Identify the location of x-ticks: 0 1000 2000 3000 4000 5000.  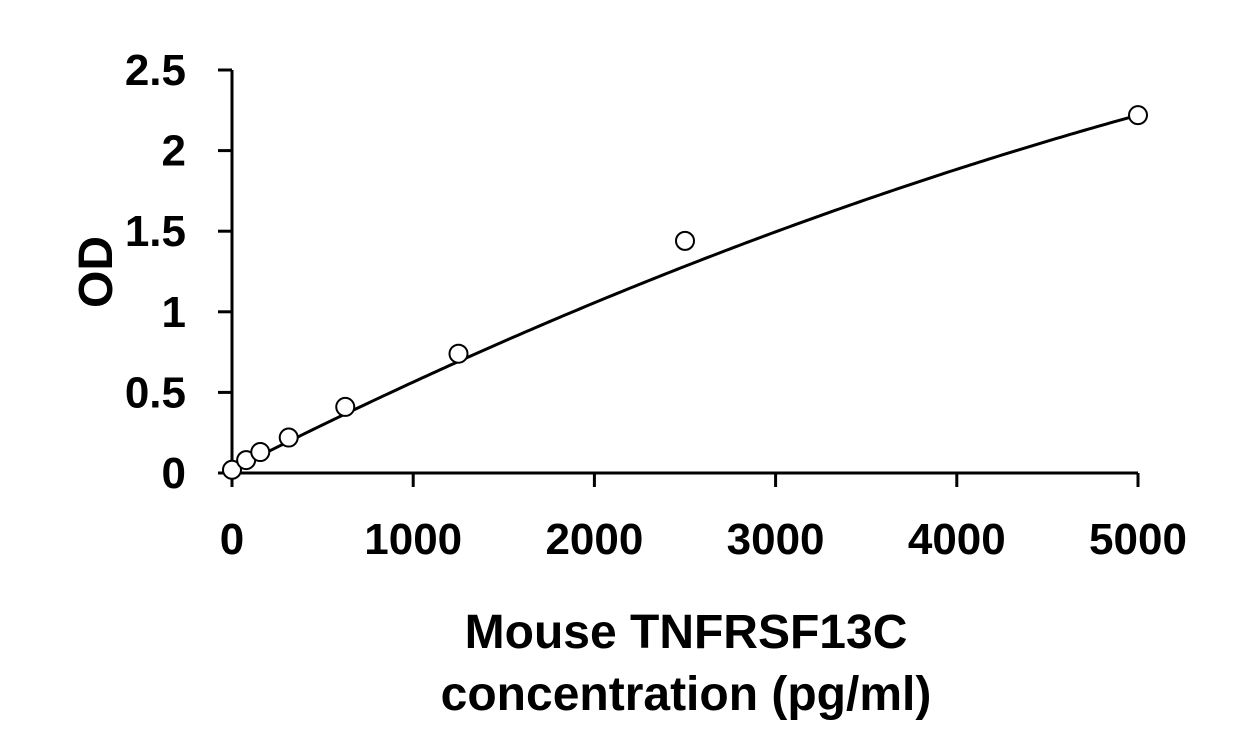
(703, 518).